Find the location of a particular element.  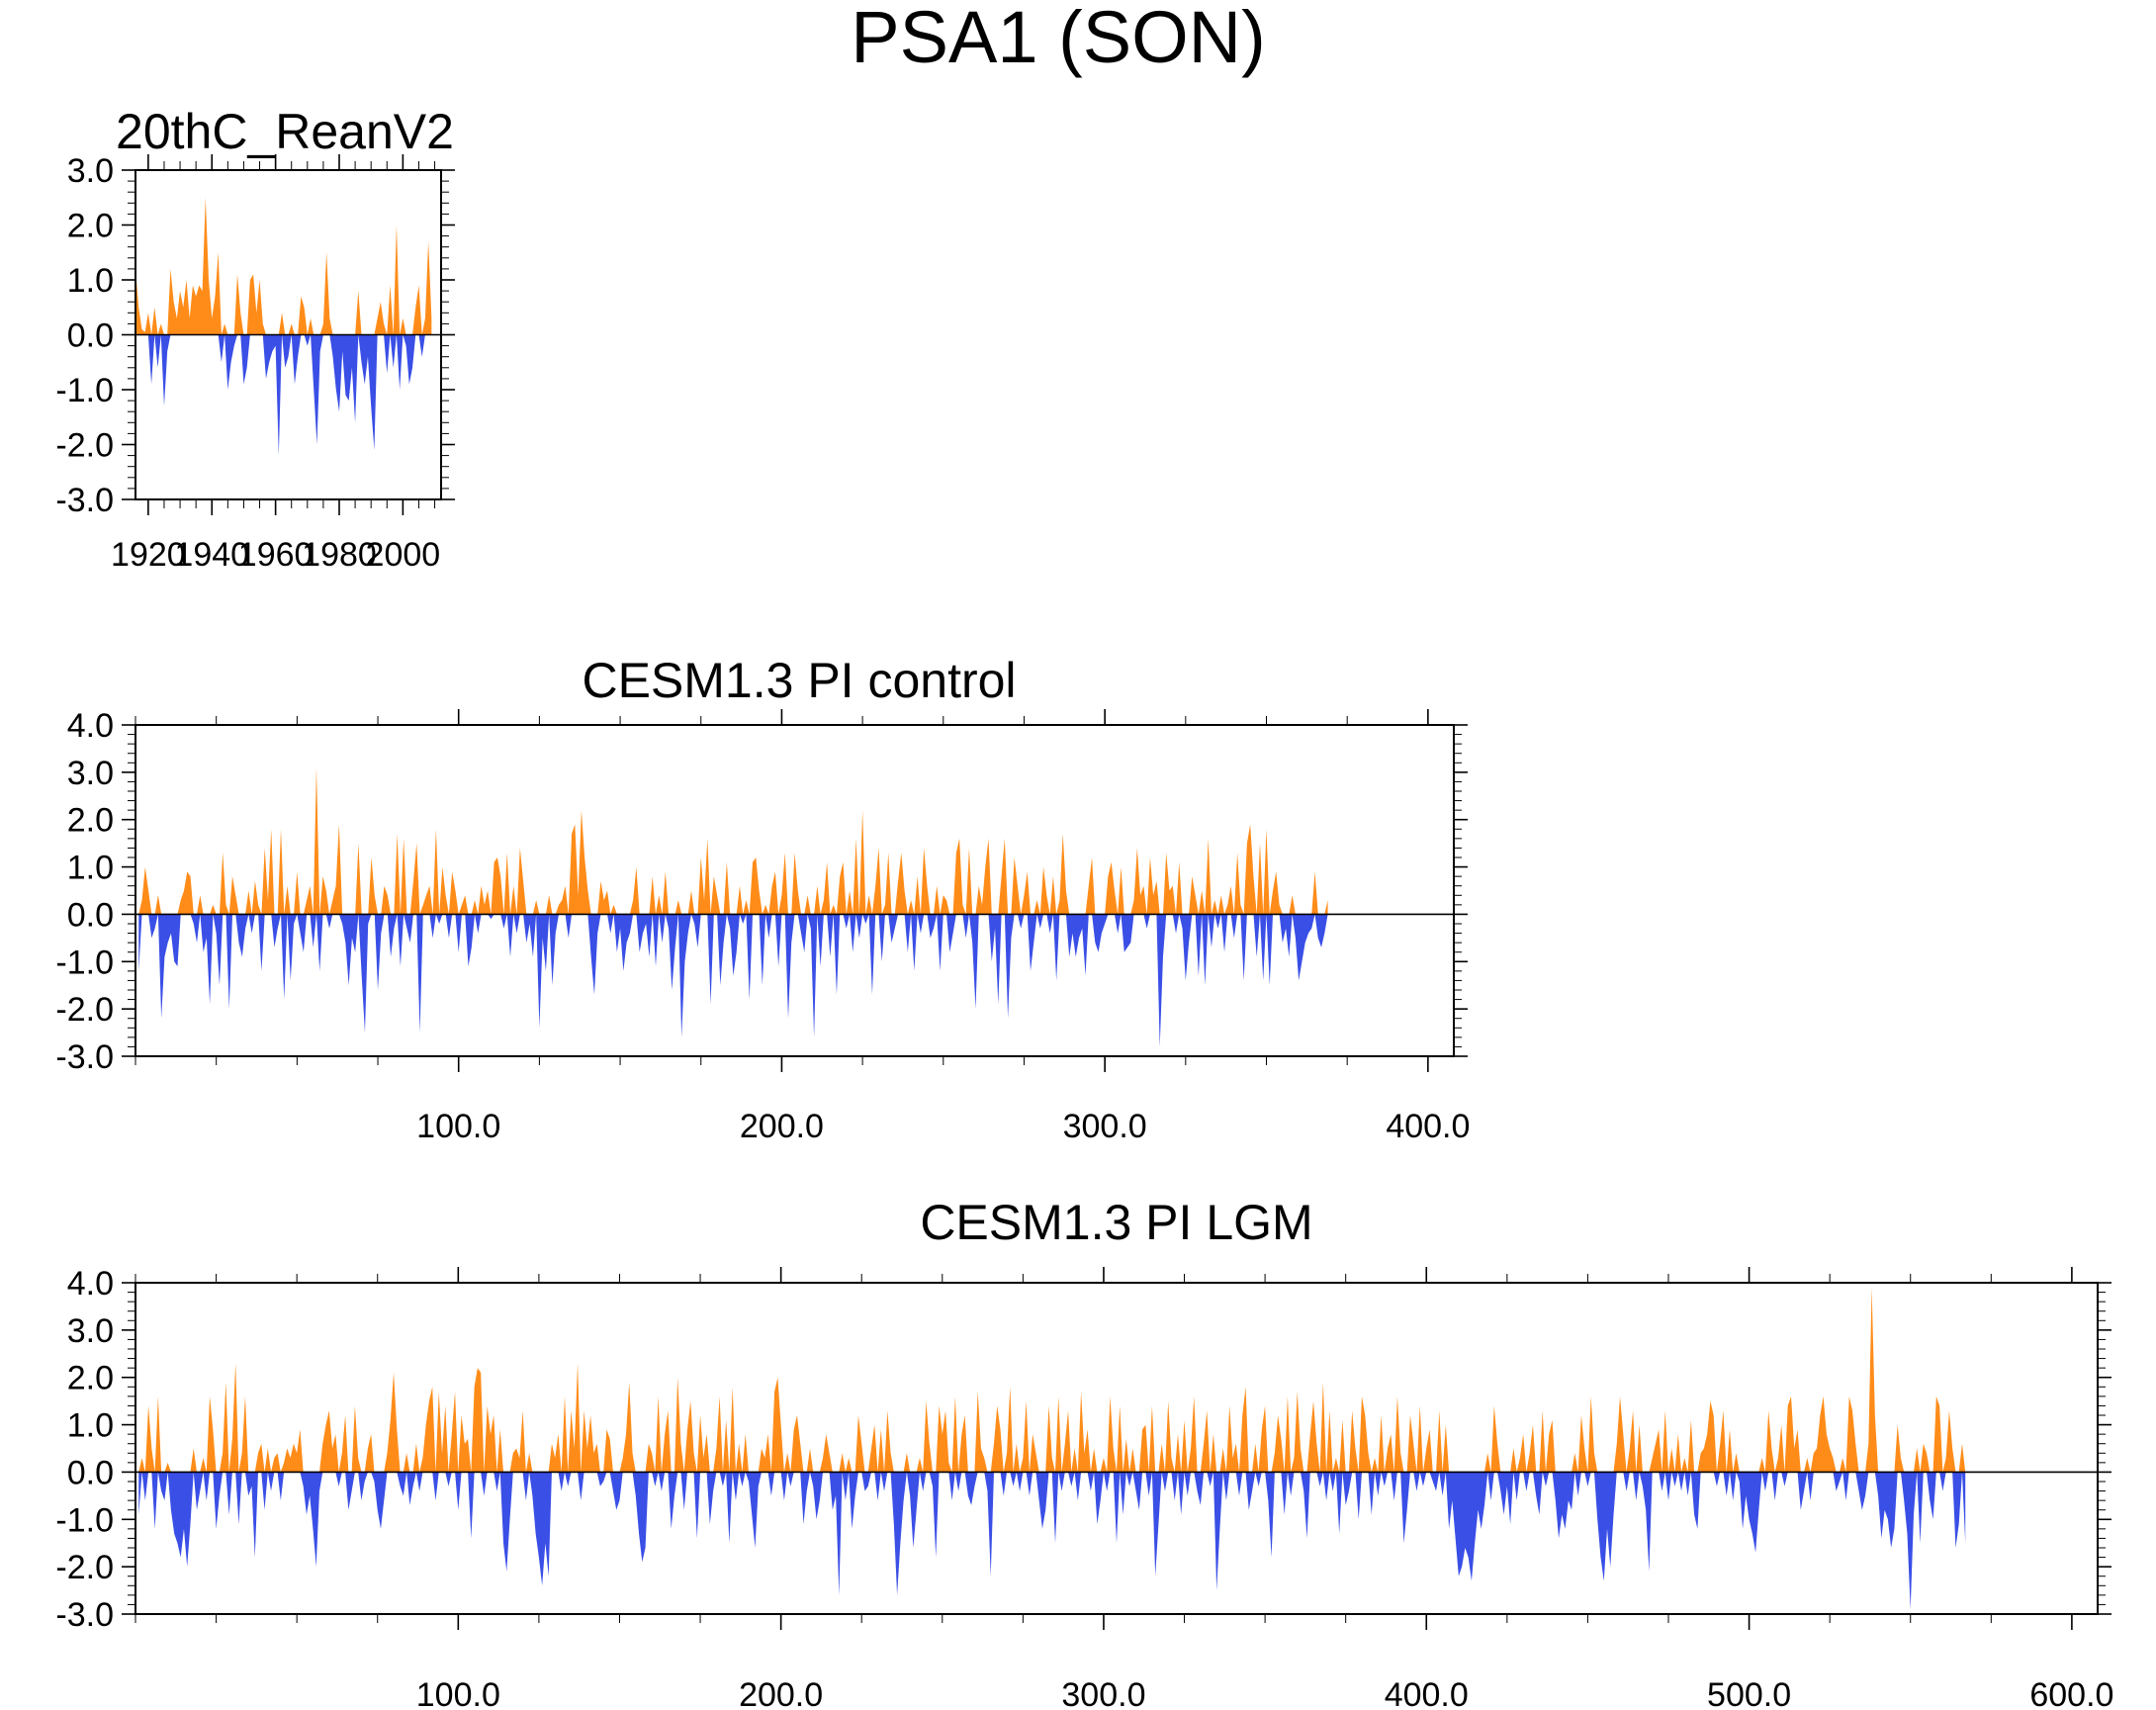

x-tick-label: 1920 is located at coordinates (148, 555).